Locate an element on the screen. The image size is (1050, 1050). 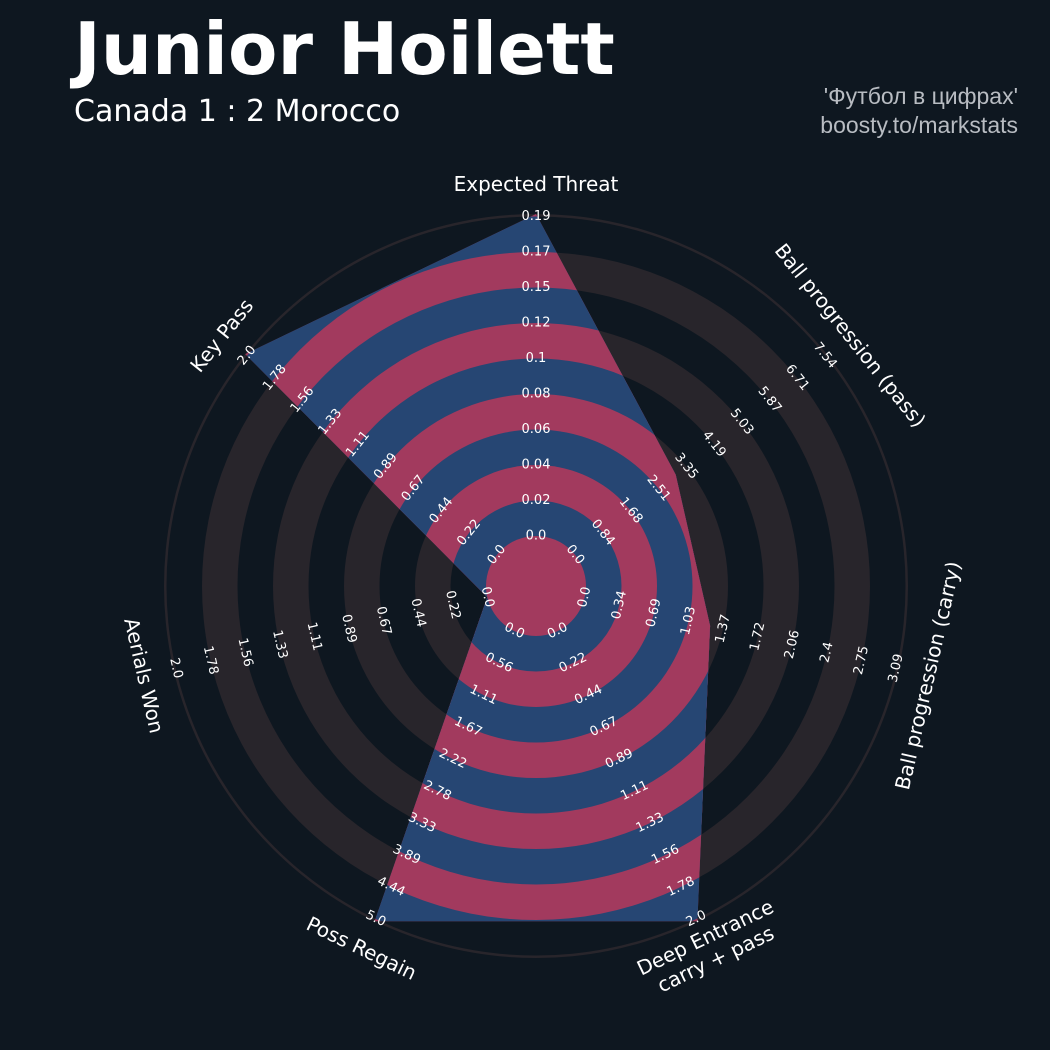
tick-label: 0.89 is located at coordinates (348, 629).